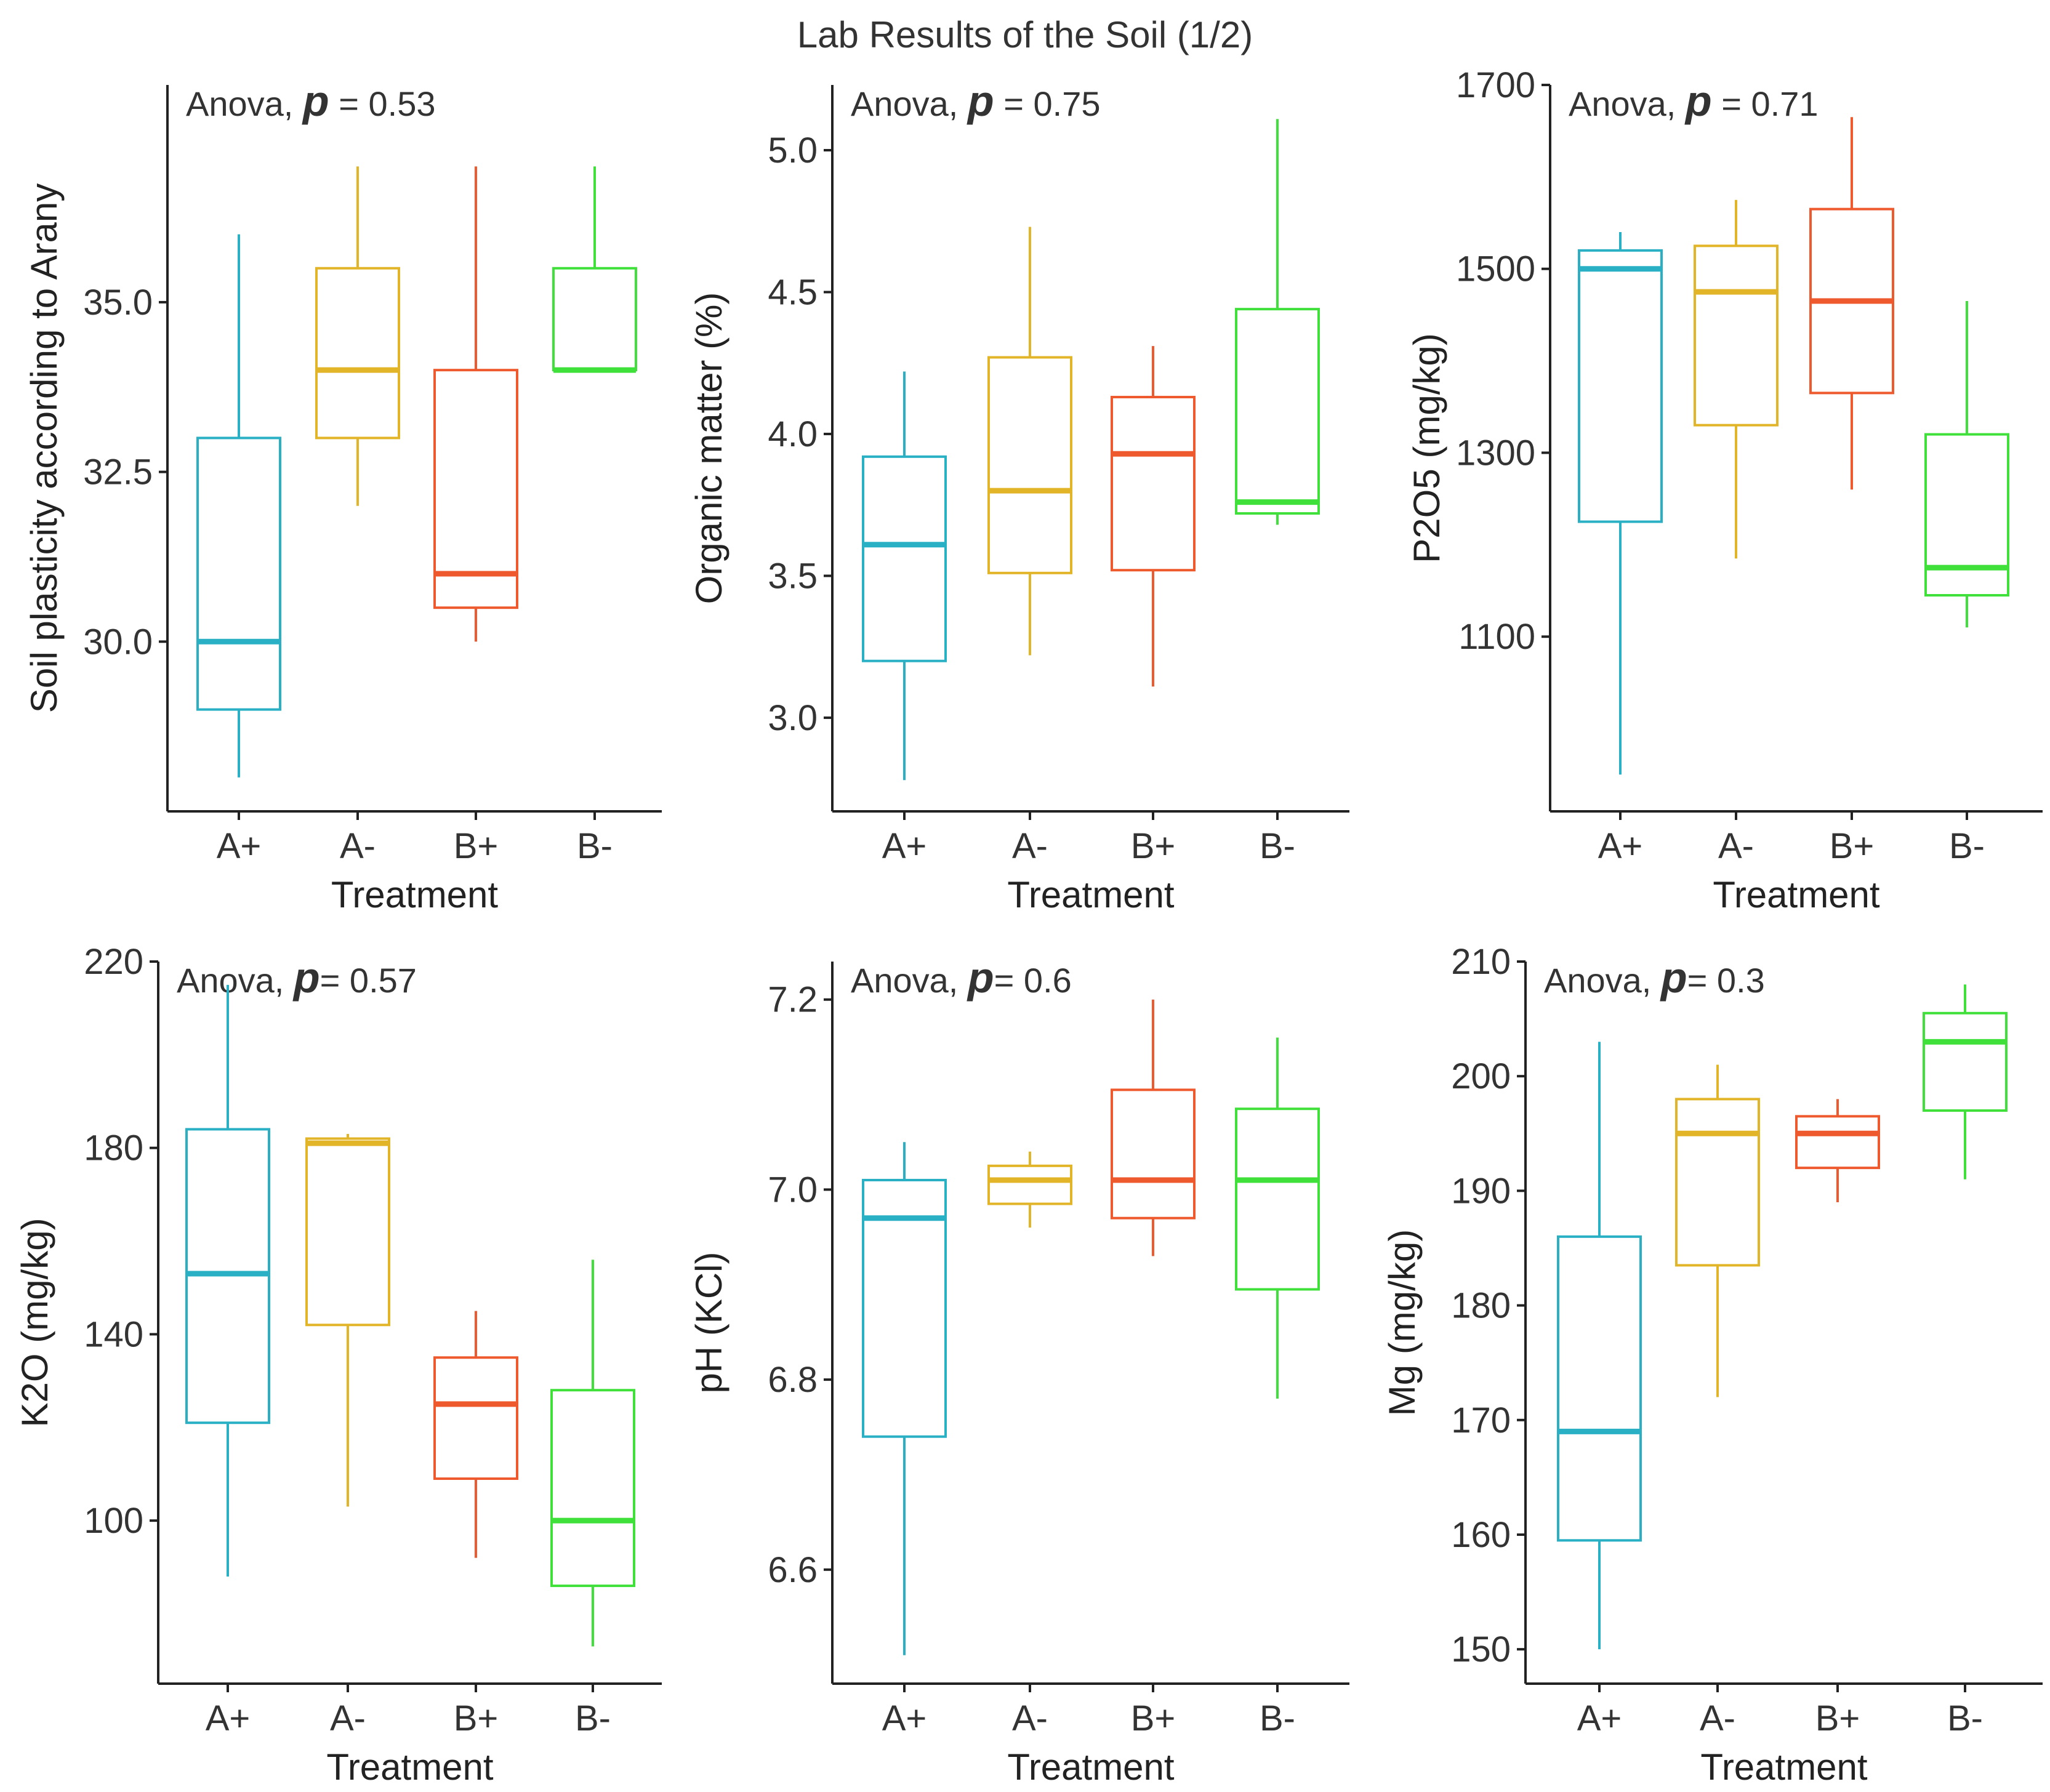 The image size is (2050, 1792). What do you see at coordinates (118, 472) in the screenshot?
I see `y-tick-label: 32.5` at bounding box center [118, 472].